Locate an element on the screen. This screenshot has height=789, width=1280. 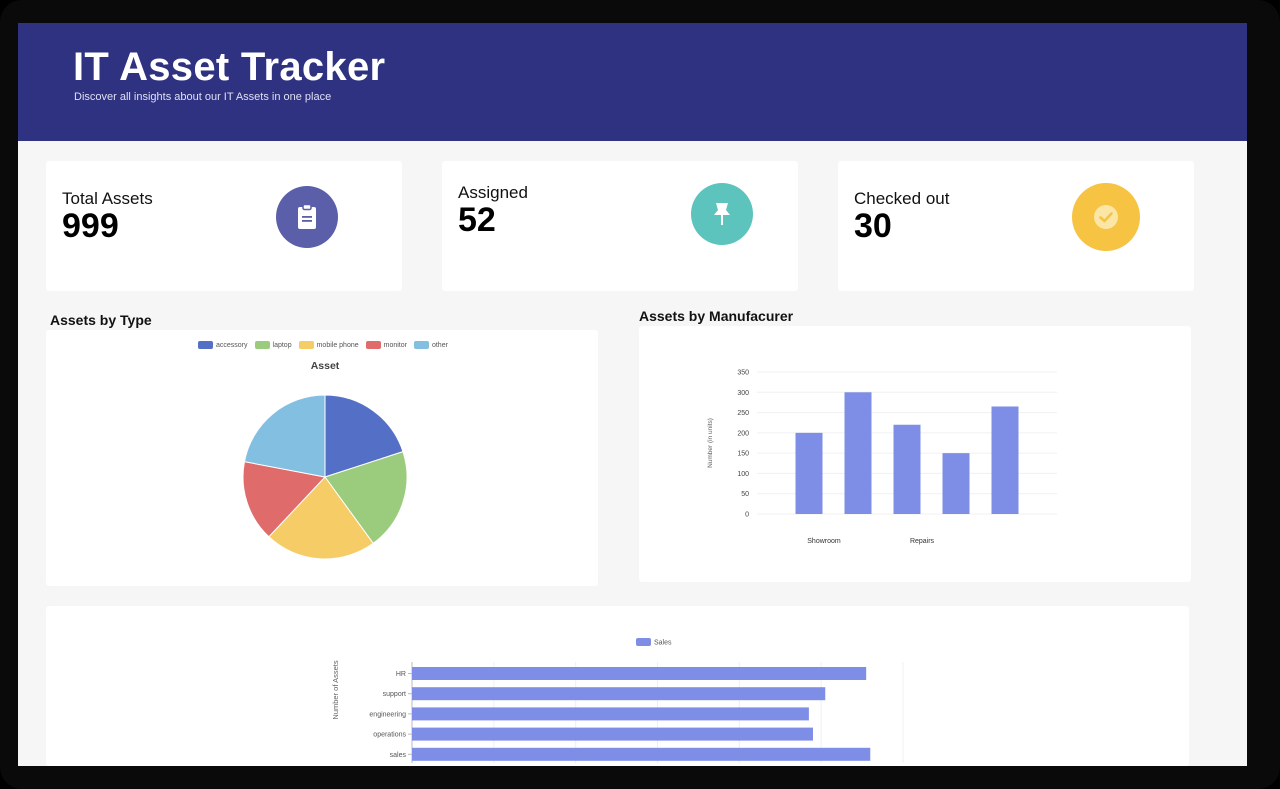
y-tick-label: HR is located at coordinates (401, 674).